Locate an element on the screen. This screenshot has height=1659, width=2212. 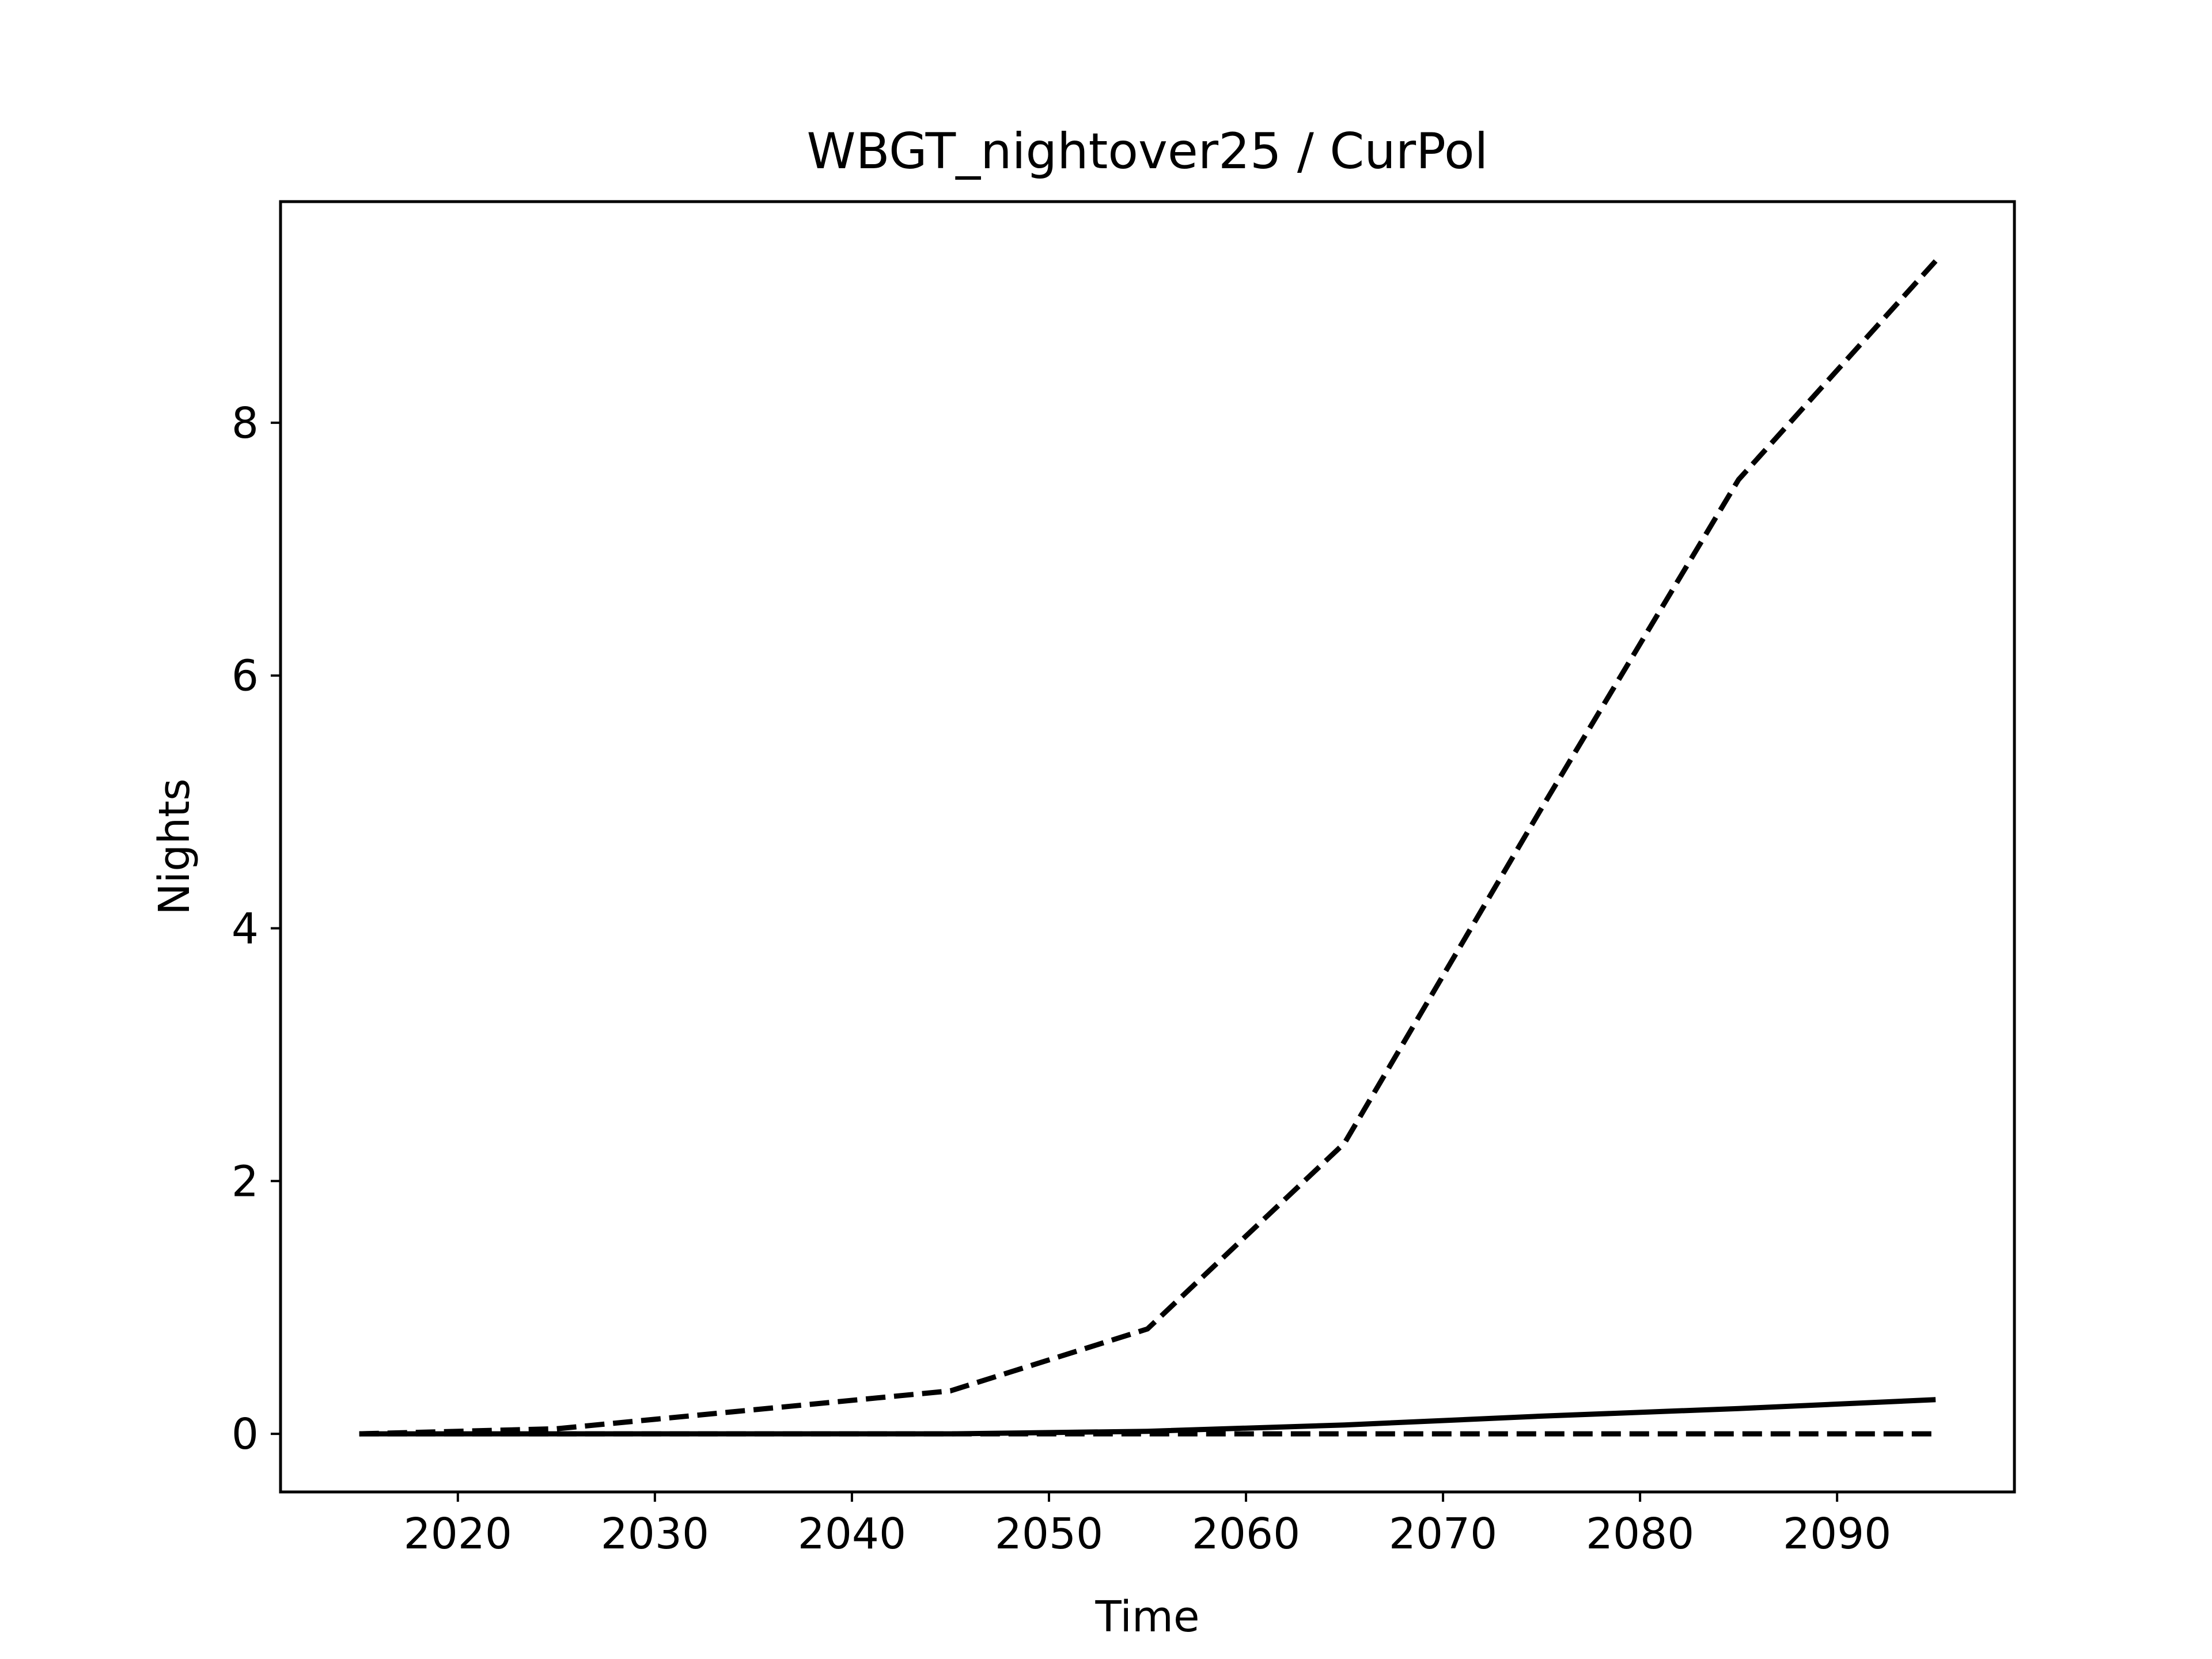
y-tick-label: 4 is located at coordinates (245, 929).